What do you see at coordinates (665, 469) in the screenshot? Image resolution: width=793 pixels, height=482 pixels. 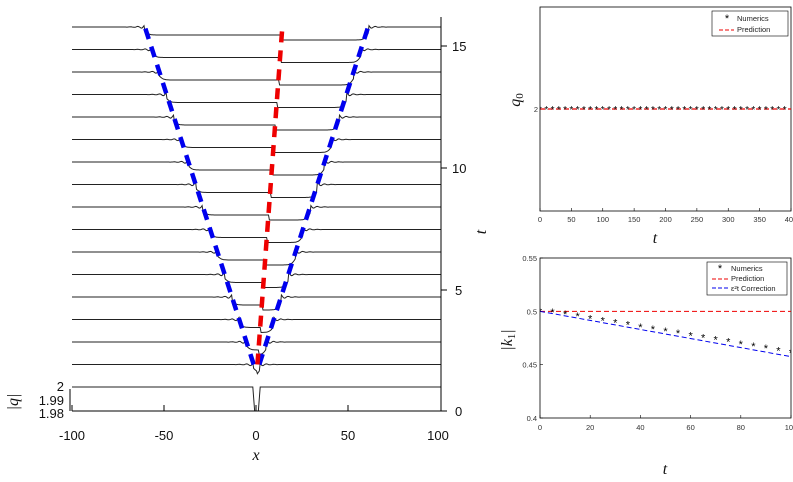 I see `bottom-right-x-label: t` at bounding box center [665, 469].